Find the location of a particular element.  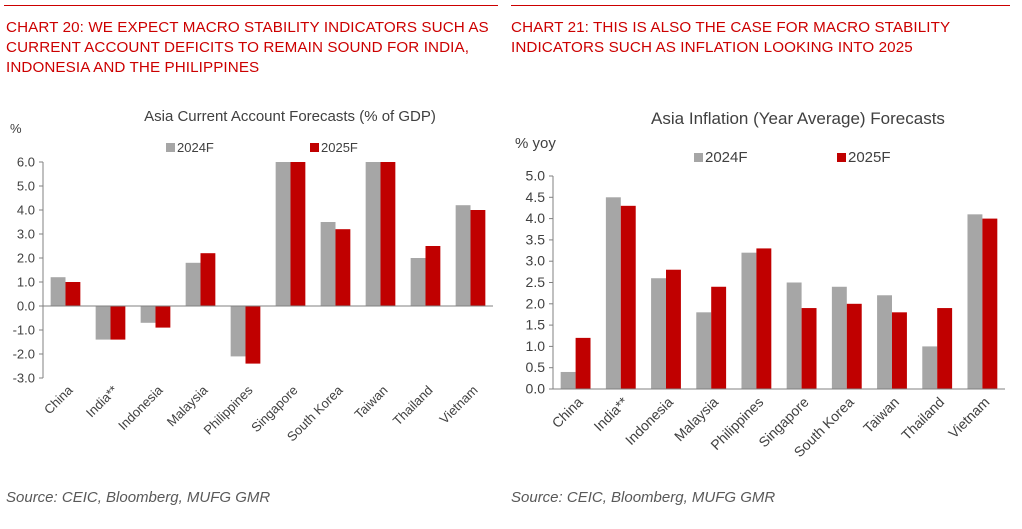

chart-title: Asia Inflation (Year Average) Forecasts is located at coordinates (798, 118).